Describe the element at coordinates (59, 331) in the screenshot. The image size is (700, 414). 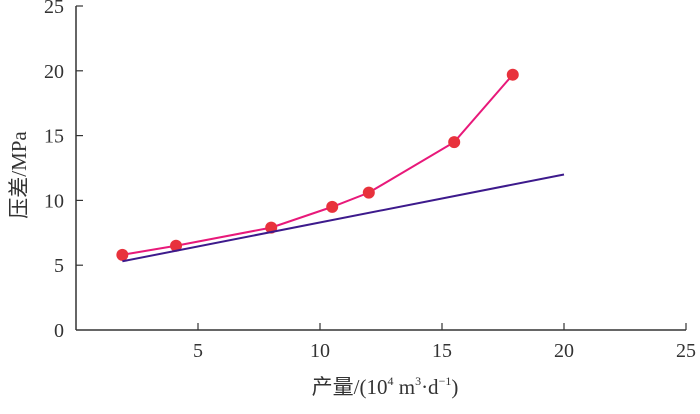
I see `y-tick-label: 0` at that location.